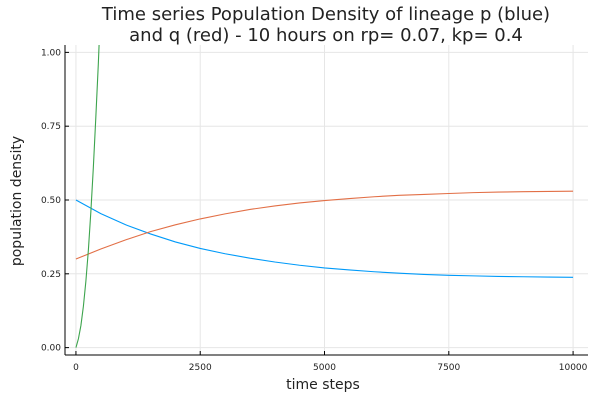  Describe the element at coordinates (324, 368) in the screenshot. I see `x-tick-label-2: 5000` at that location.